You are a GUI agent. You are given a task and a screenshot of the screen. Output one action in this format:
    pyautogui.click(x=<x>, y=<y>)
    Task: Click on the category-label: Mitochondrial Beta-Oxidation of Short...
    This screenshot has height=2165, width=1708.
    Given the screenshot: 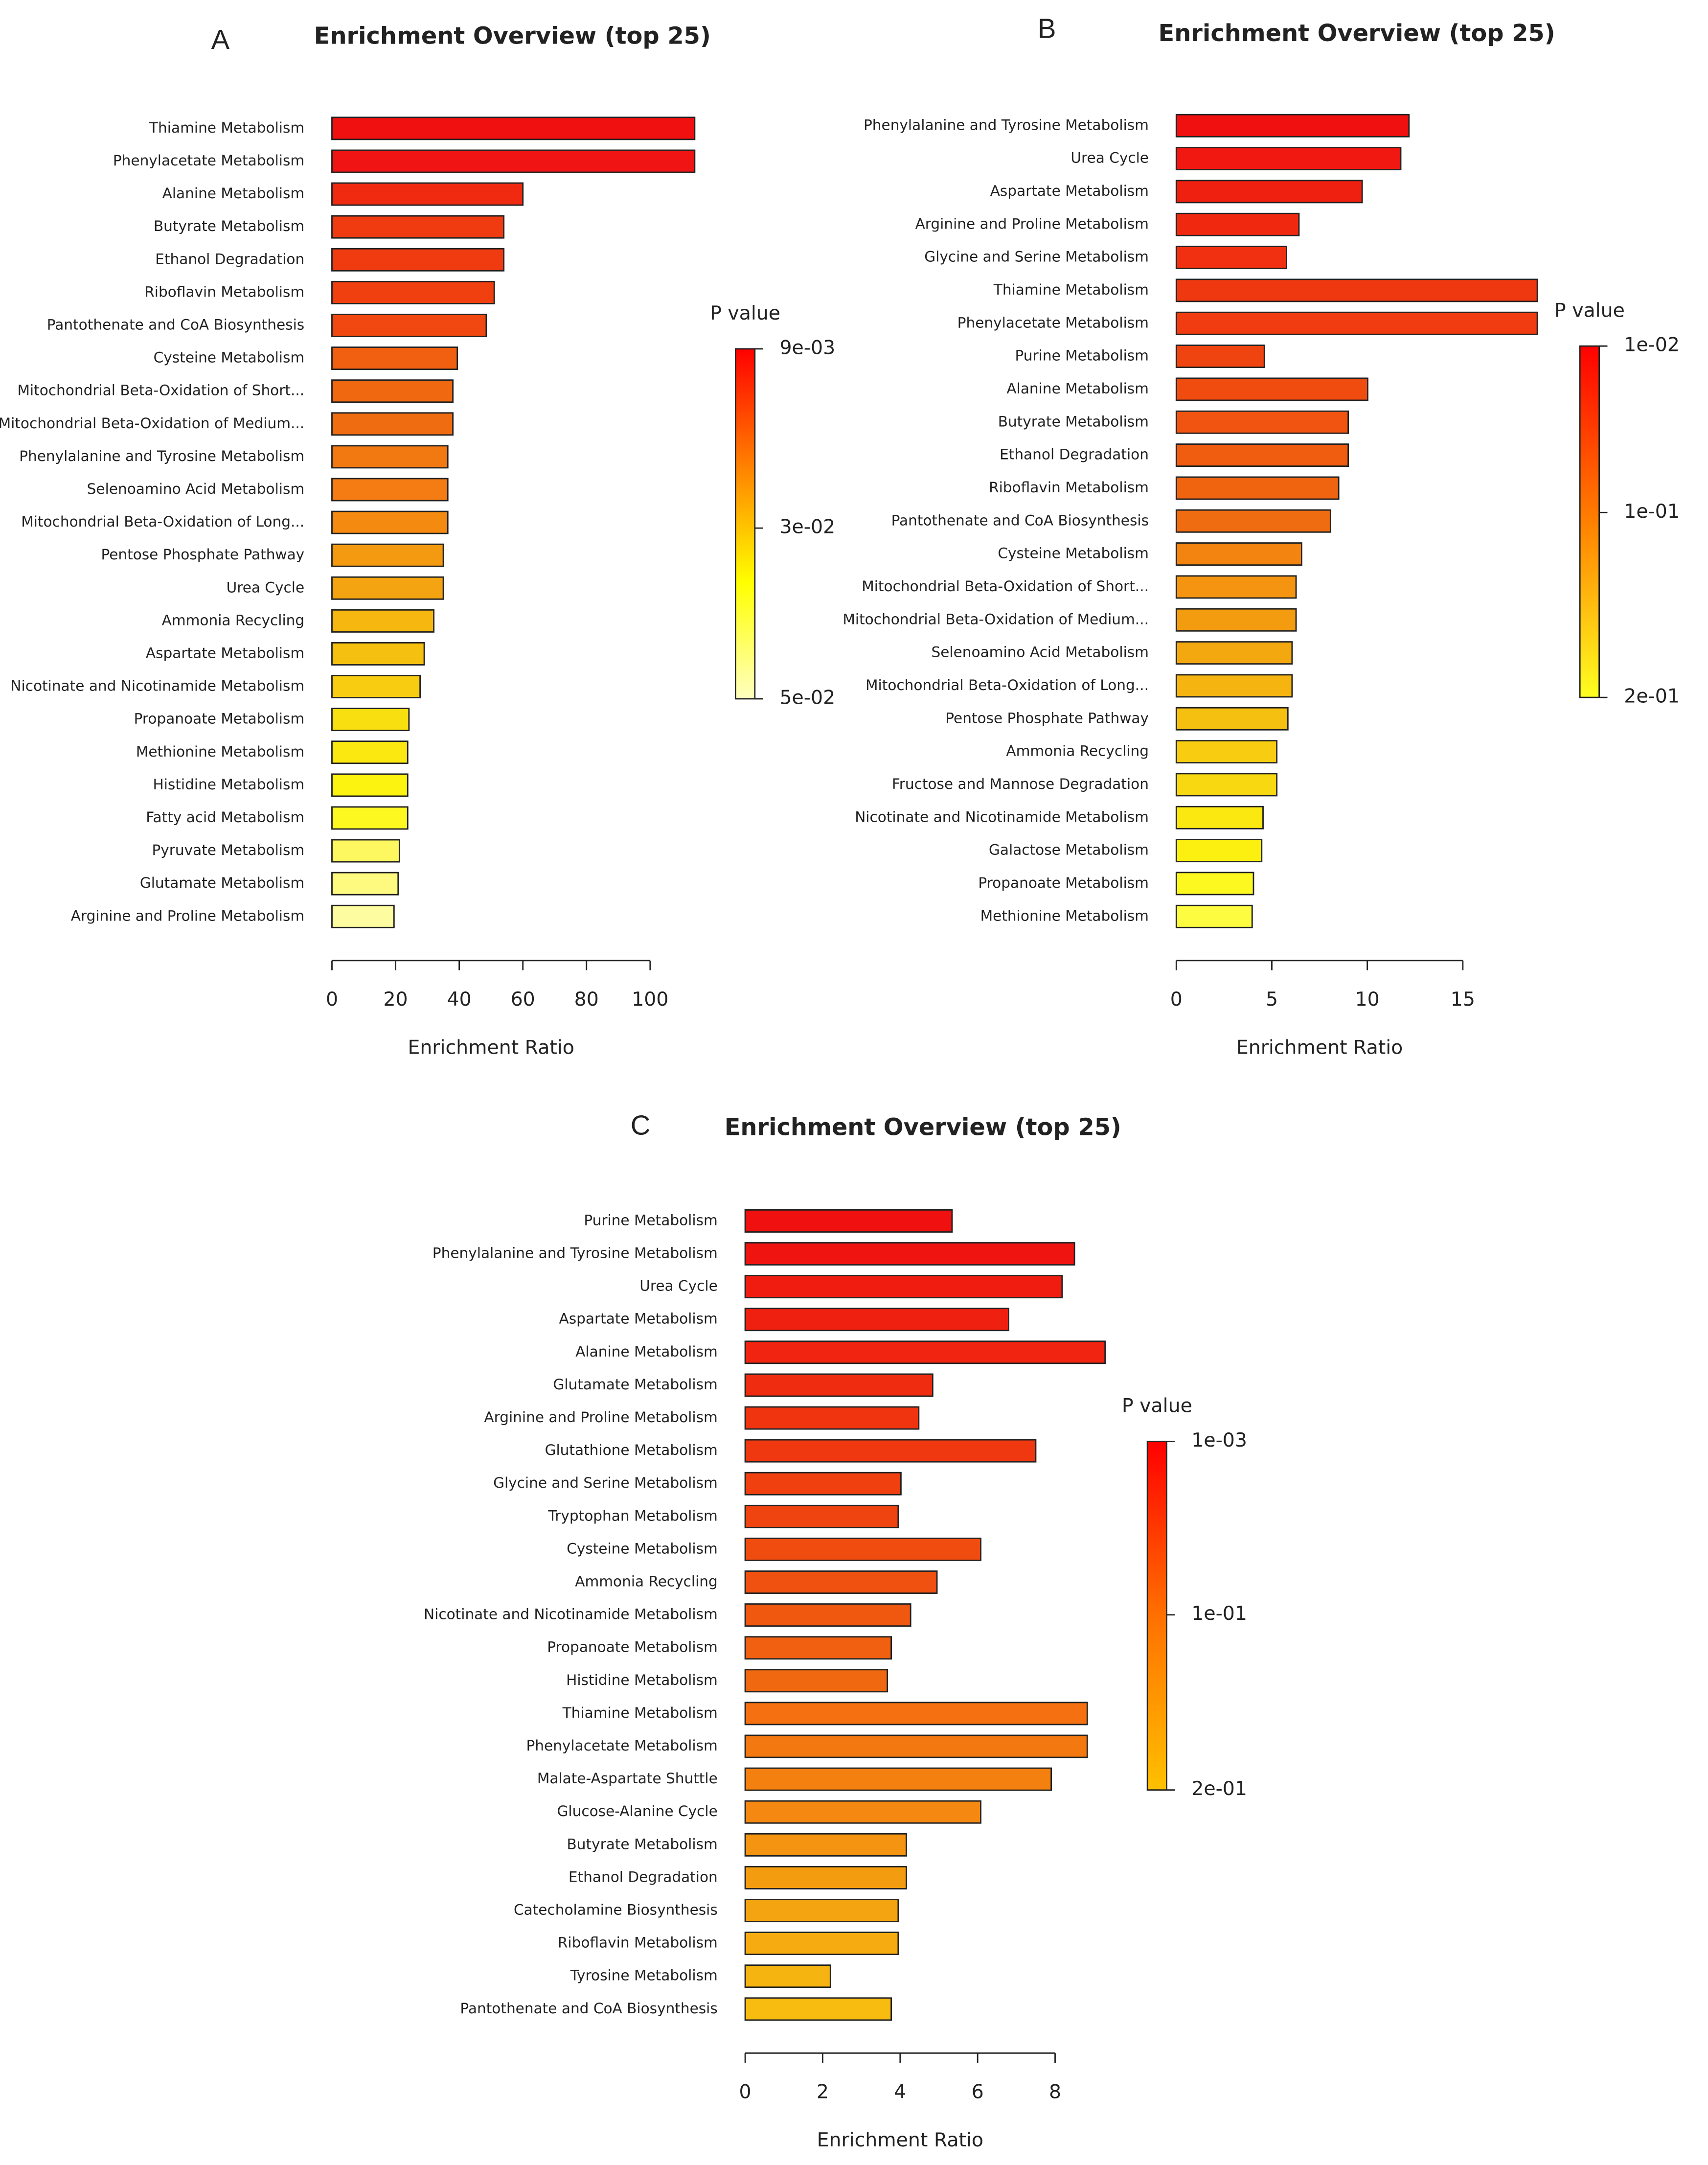 What is the action you would take?
    pyautogui.click(x=1005, y=587)
    